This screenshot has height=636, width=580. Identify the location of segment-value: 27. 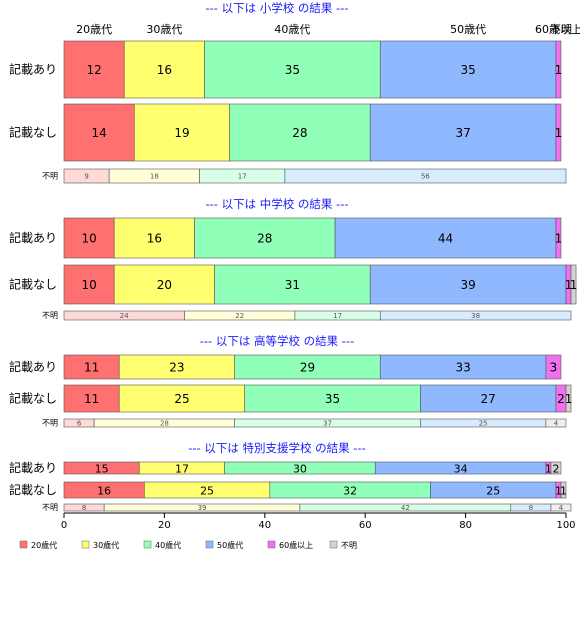
(488, 399).